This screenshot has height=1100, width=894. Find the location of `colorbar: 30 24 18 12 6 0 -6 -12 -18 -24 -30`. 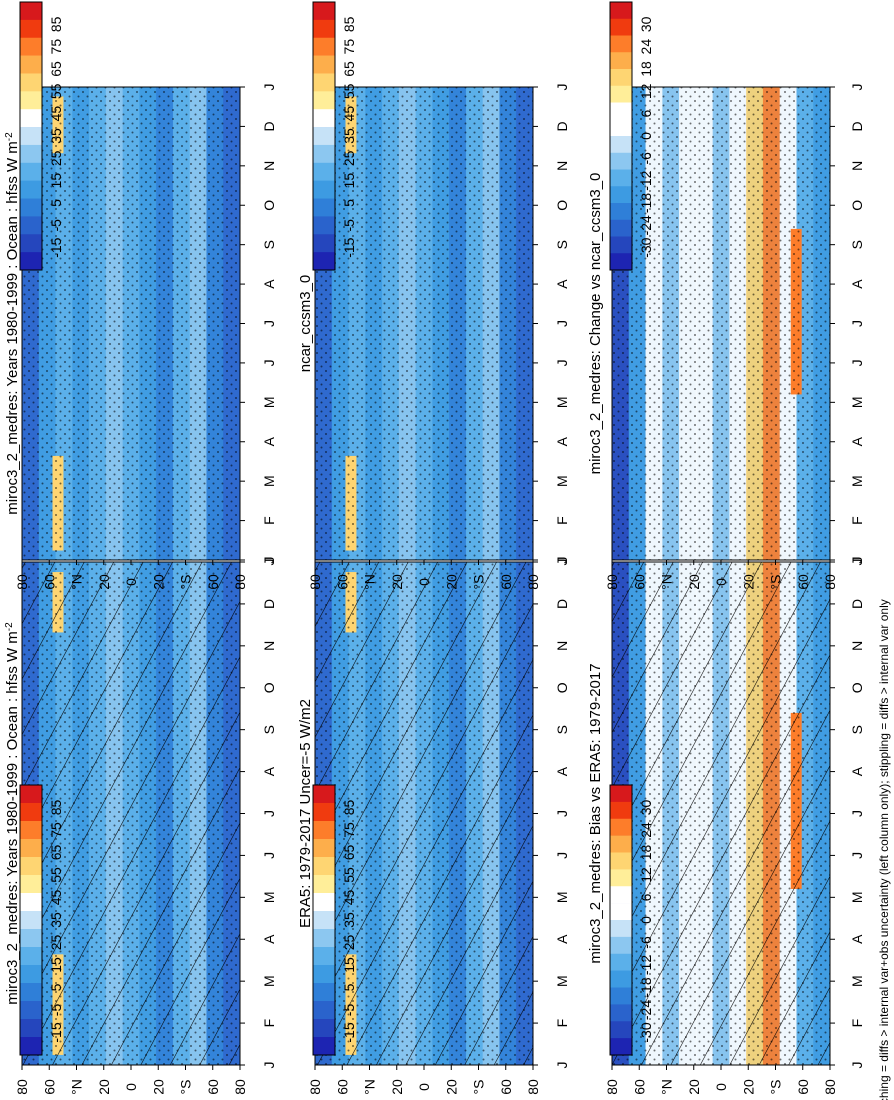

colorbar: 30 24 18 12 6 0 -6 -12 -18 -24 -30 is located at coordinates (631, 136).